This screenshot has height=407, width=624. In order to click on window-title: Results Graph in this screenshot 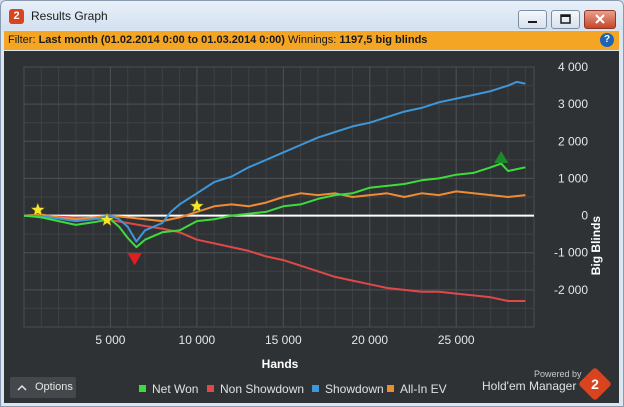, I will do `click(69, 16)`.